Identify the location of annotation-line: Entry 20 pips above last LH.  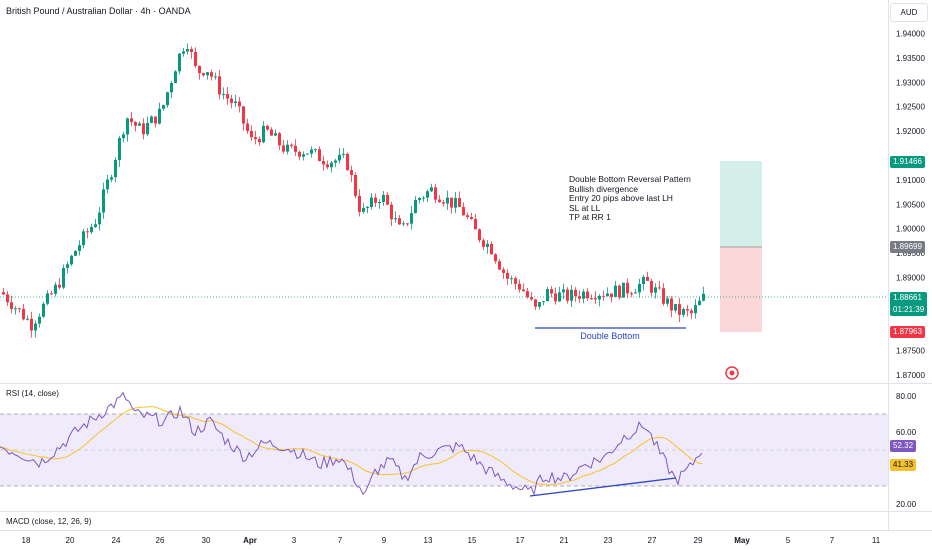
(621, 198).